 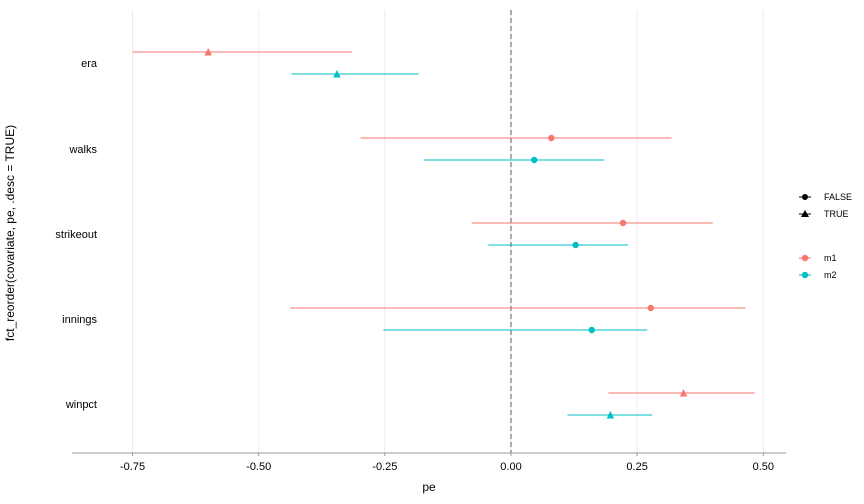 I want to click on y-tick-label: winpct, so click(x=81, y=405).